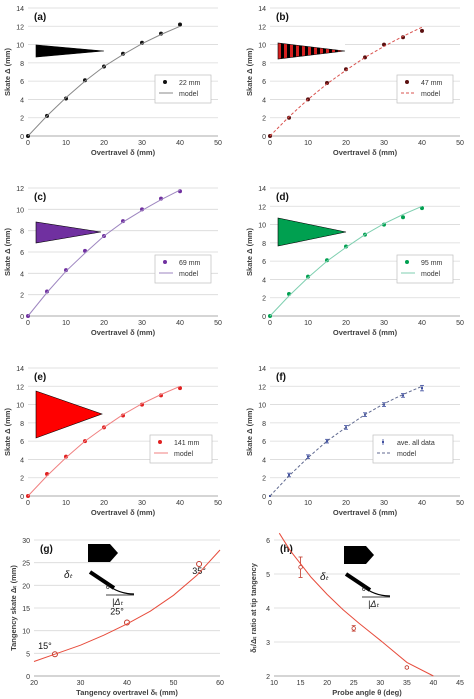 The height and width of the screenshot is (699, 474). What do you see at coordinates (103, 553) in the screenshot?
I see `probe-body-icon` at bounding box center [103, 553].